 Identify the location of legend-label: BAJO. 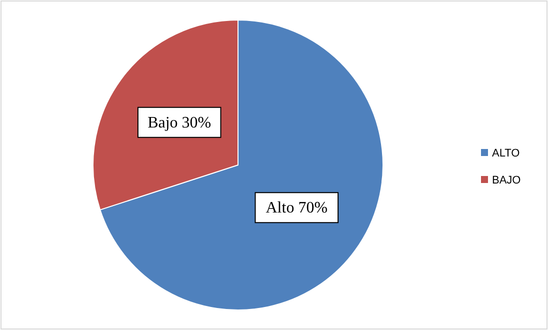
(507, 180).